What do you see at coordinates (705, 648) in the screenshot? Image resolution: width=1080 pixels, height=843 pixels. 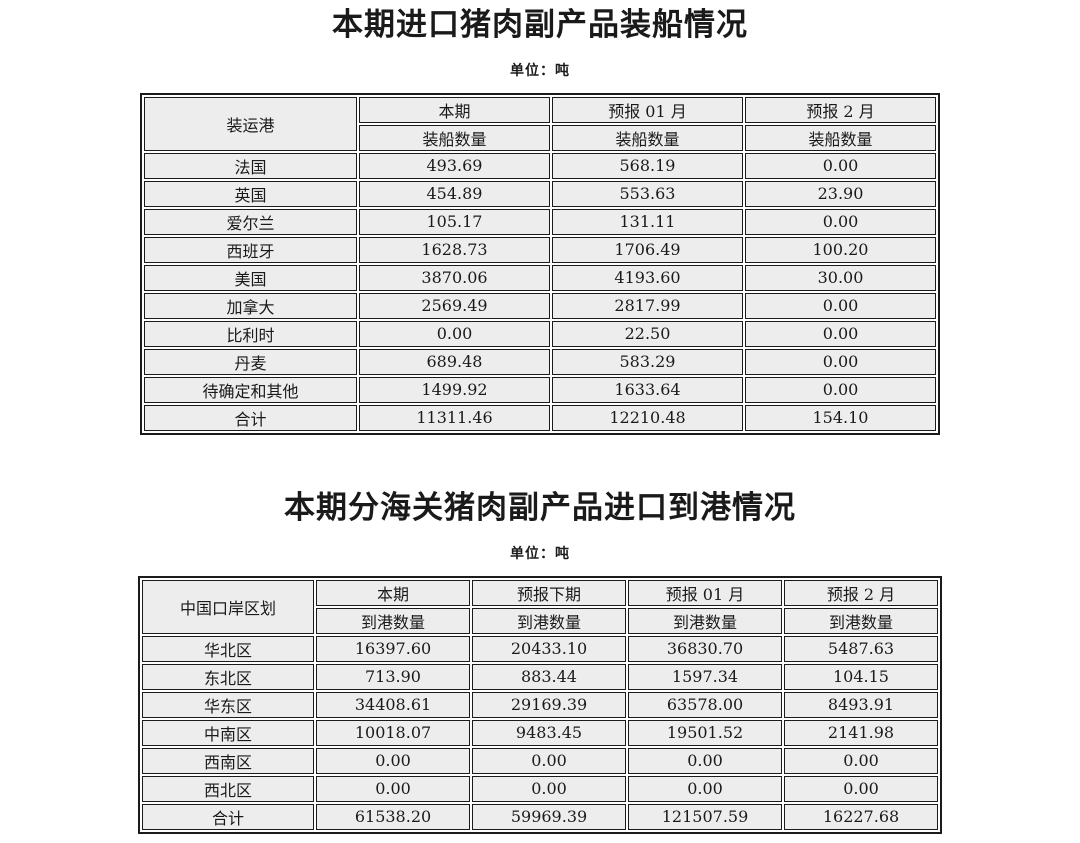 I see `cell-value: 36830.70` at bounding box center [705, 648].